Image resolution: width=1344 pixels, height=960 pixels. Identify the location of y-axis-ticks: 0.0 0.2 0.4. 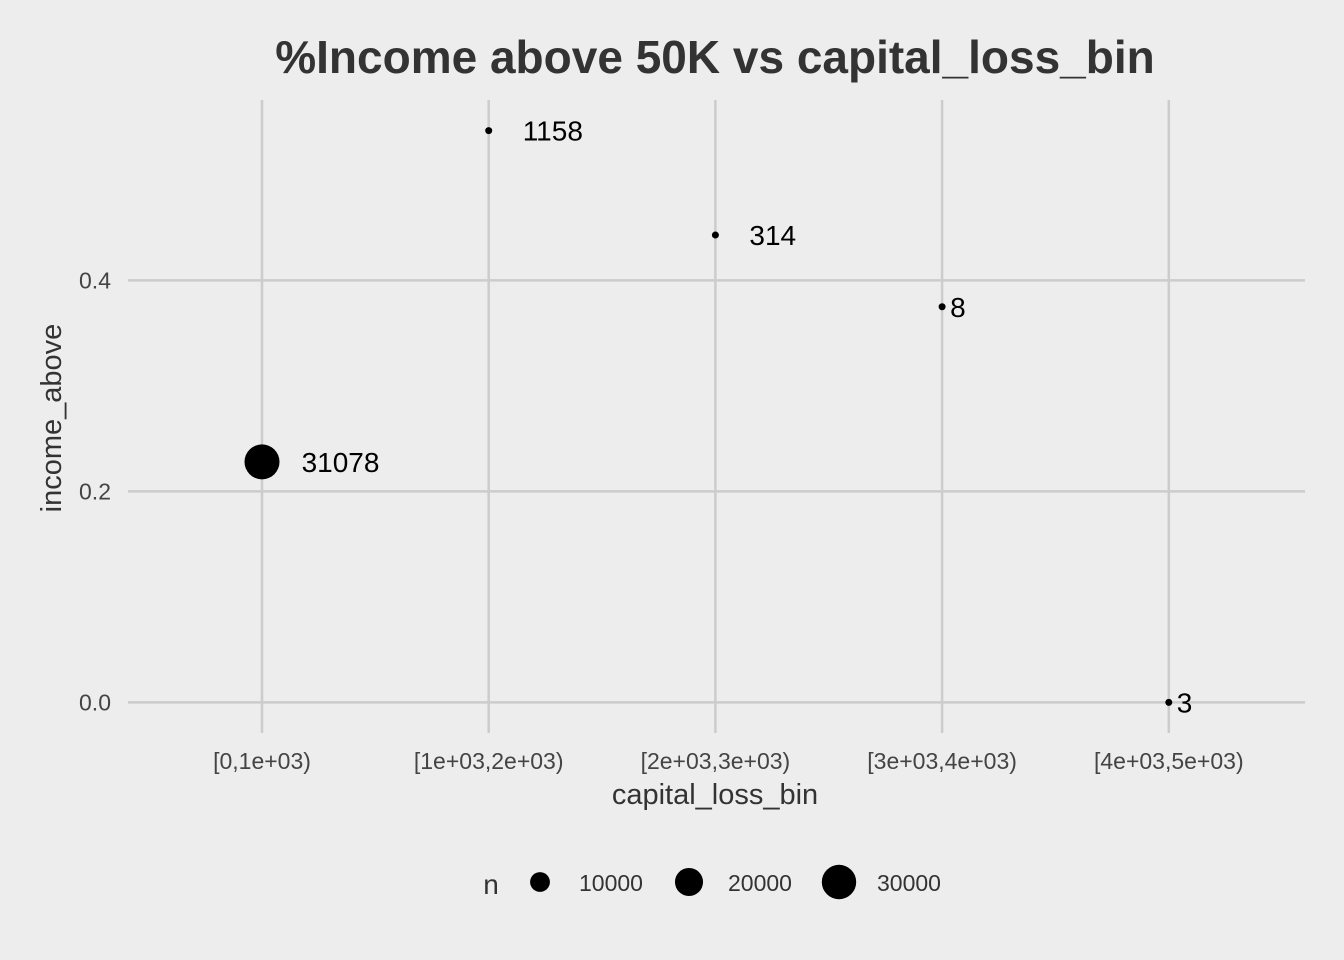
(95, 491).